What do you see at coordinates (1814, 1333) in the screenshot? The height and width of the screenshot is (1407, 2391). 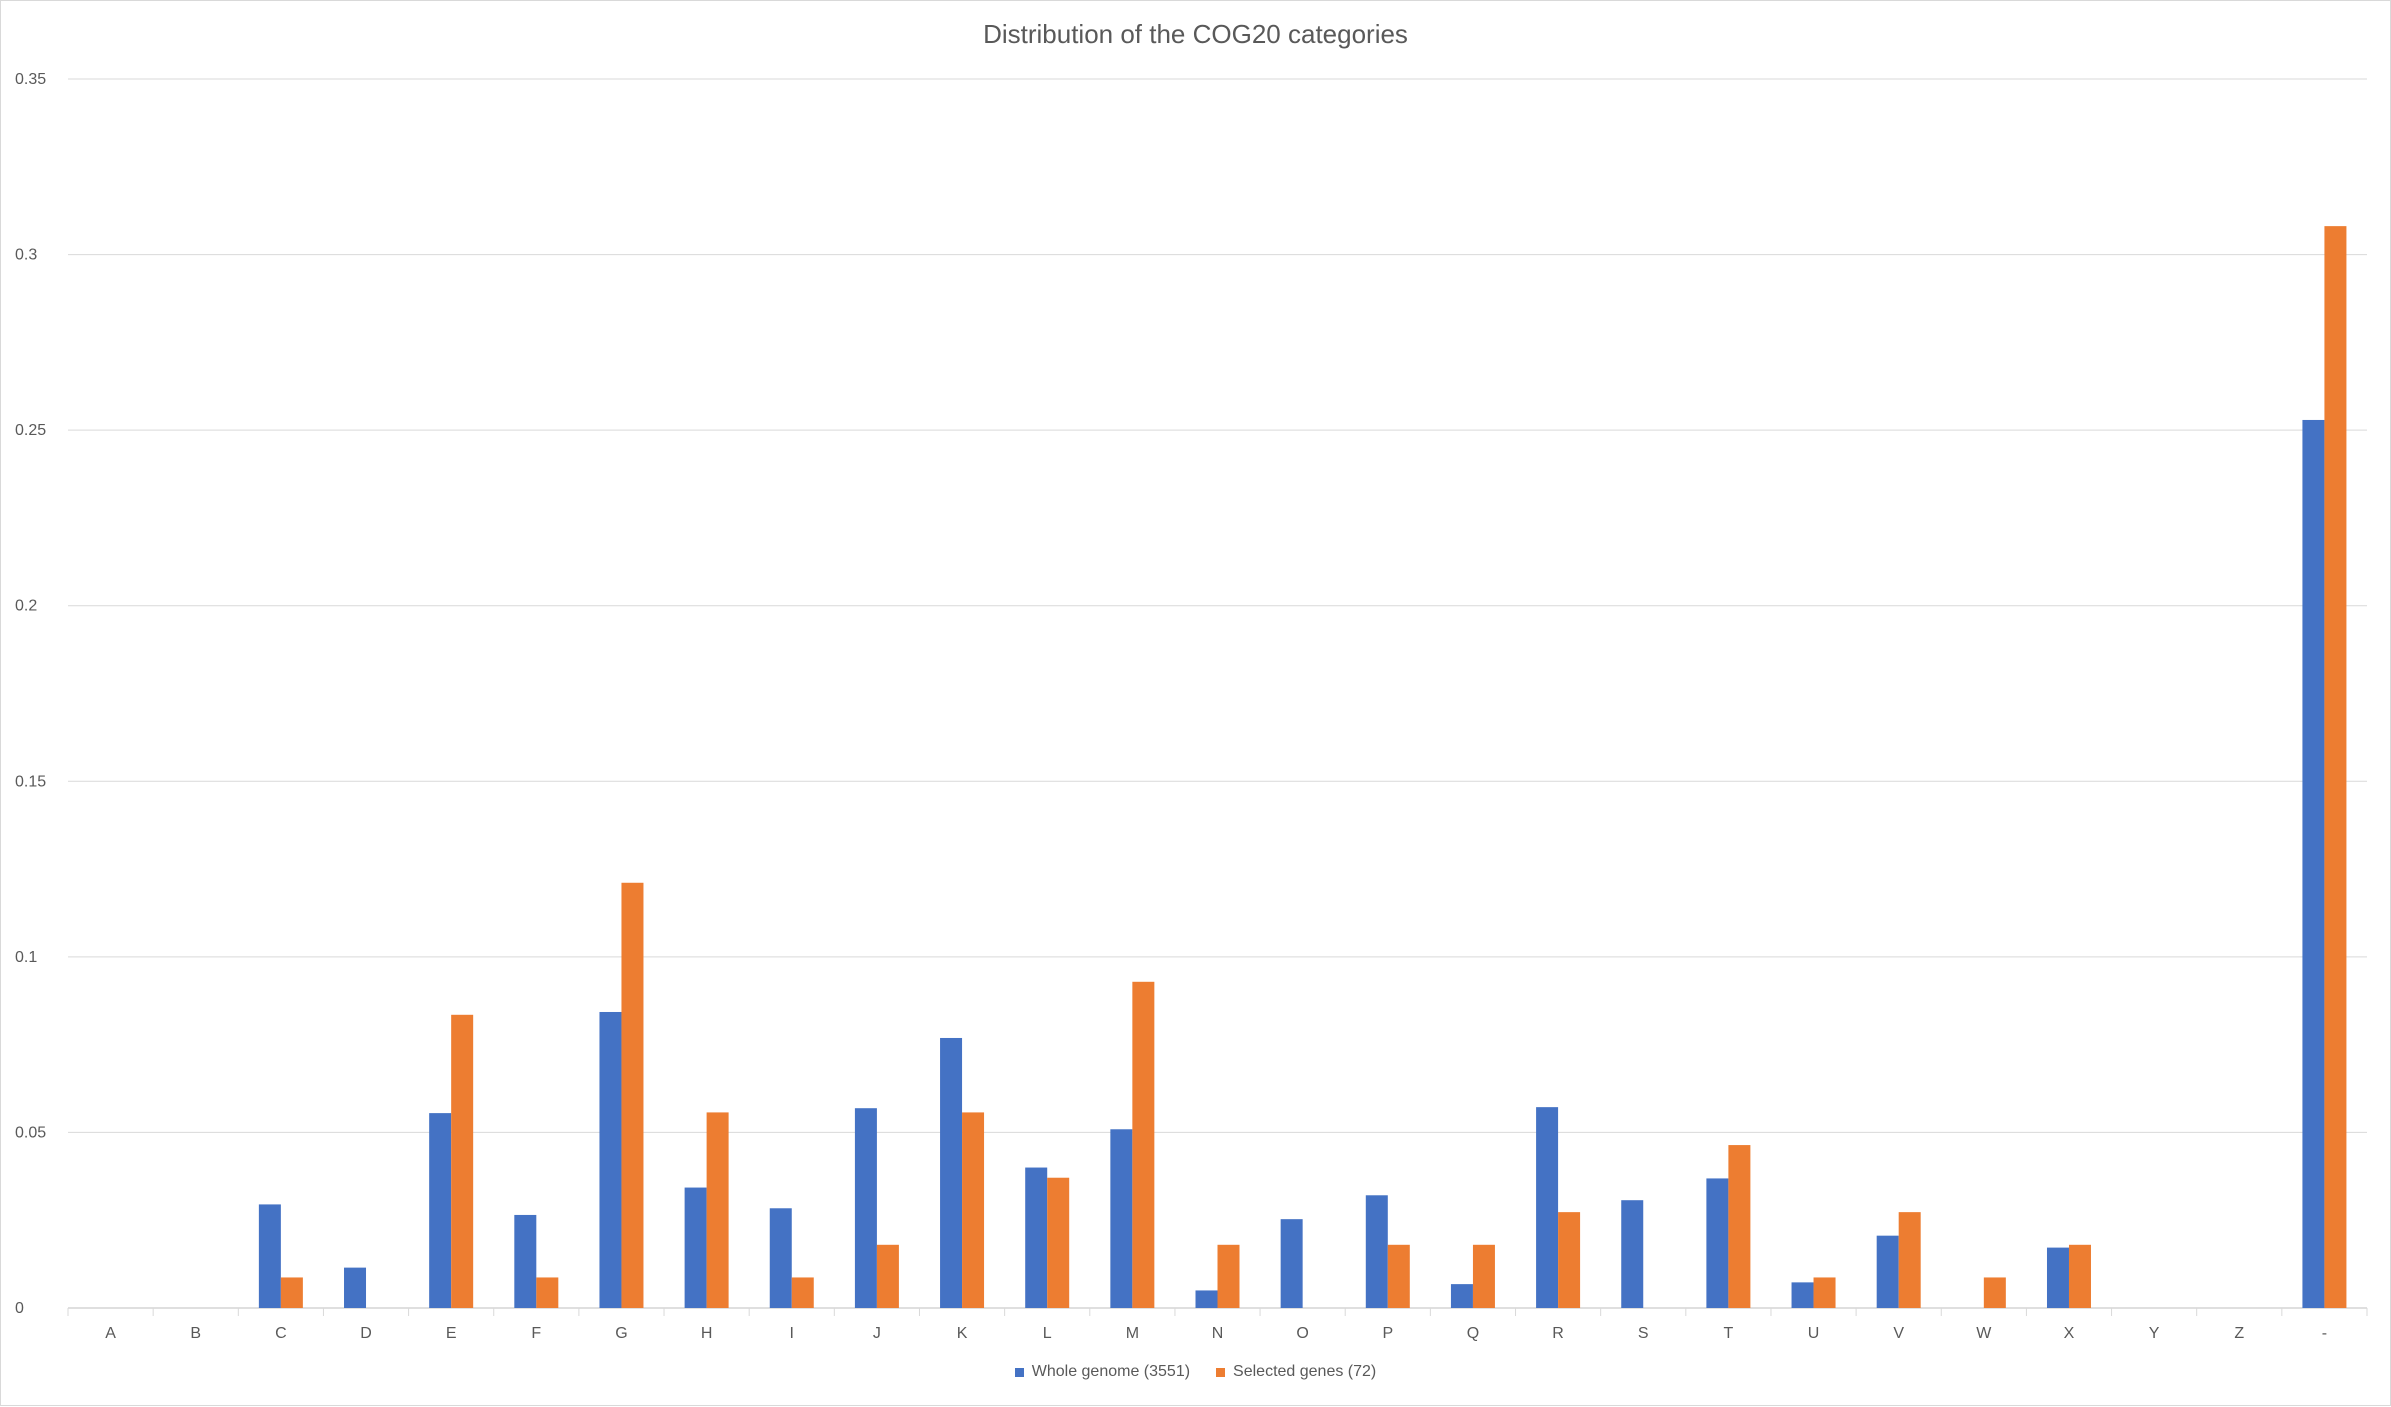 I see `x-tick-label: U` at bounding box center [1814, 1333].